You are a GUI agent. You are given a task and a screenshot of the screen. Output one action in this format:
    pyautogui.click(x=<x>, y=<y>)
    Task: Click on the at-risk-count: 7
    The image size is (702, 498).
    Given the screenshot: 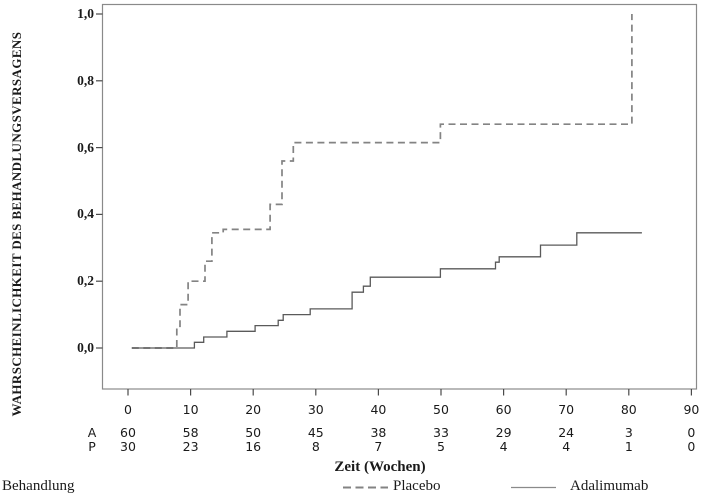 What is the action you would take?
    pyautogui.click(x=378, y=446)
    